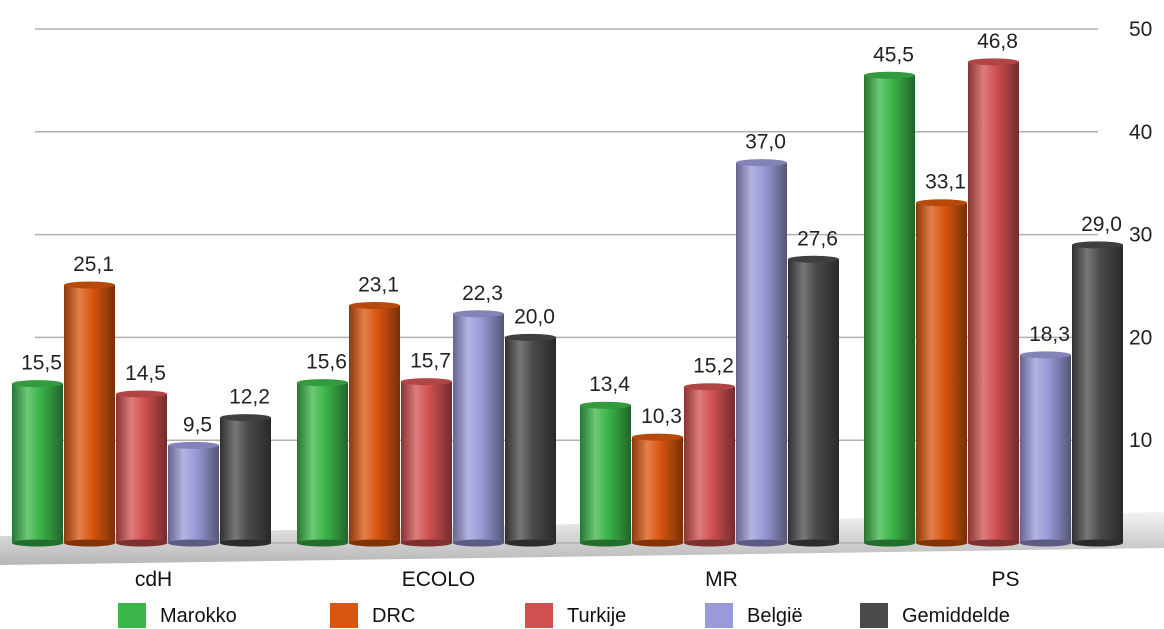 The height and width of the screenshot is (629, 1164). I want to click on legend-label: DRC, so click(393, 616).